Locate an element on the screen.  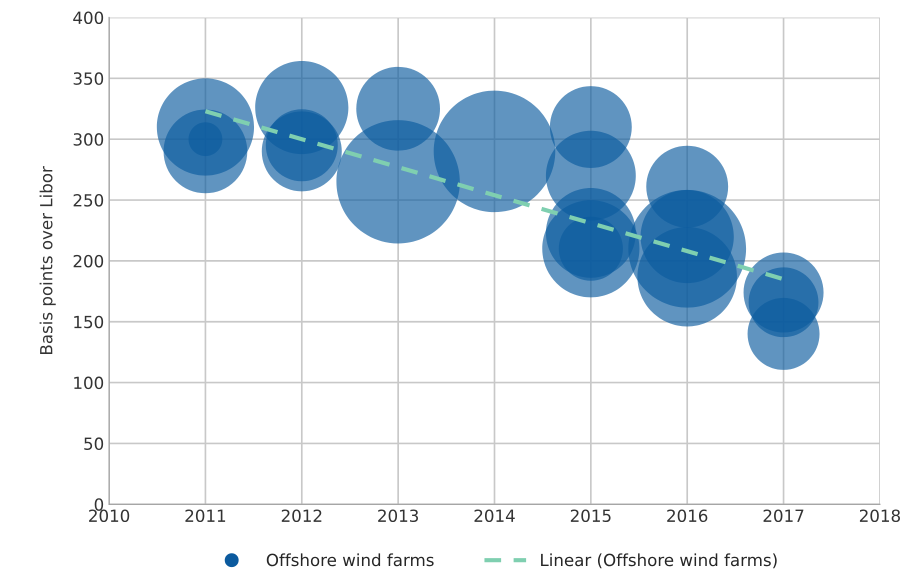
x-tick-label: 2016 is located at coordinates (687, 515).